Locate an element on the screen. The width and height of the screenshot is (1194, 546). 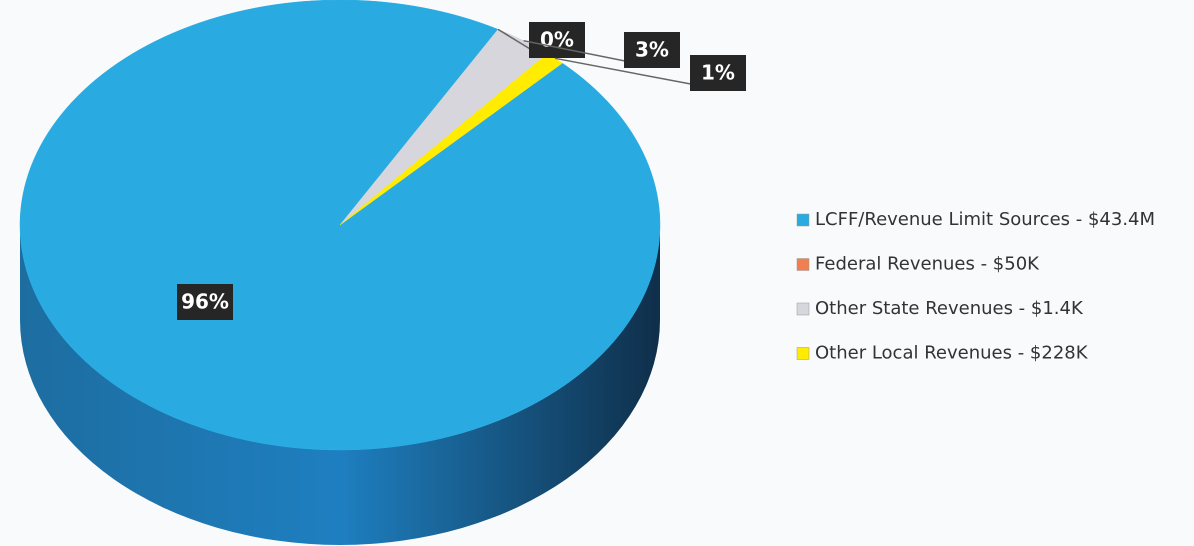
legend-label: Federal Revenues - $50K is located at coordinates (927, 264).